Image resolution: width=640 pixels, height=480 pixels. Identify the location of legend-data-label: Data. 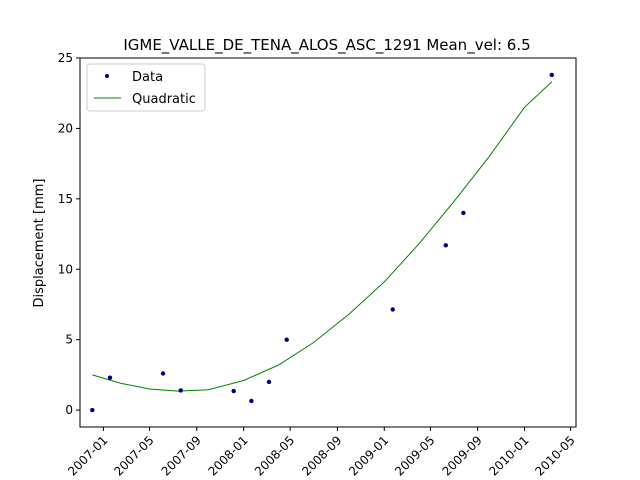
(147, 77).